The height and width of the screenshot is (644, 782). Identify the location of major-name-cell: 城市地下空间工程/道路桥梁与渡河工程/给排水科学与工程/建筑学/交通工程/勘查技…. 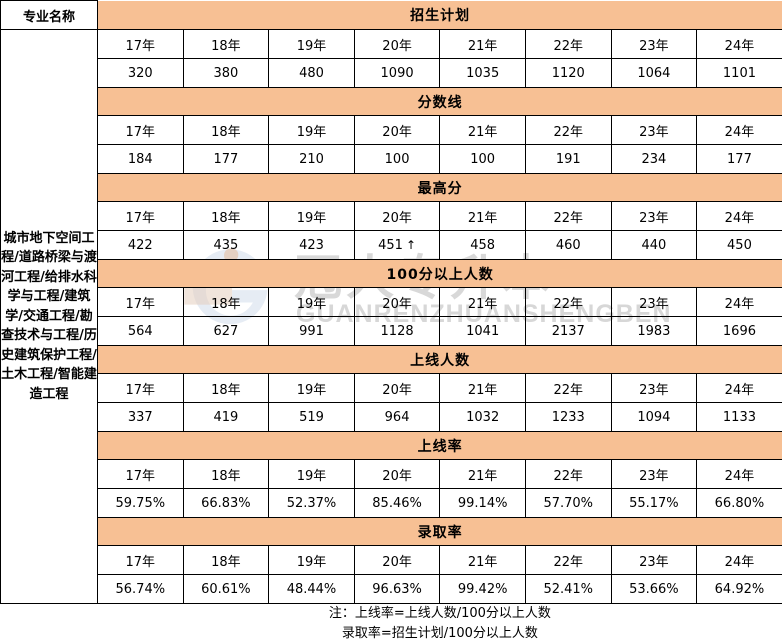
(49, 317).